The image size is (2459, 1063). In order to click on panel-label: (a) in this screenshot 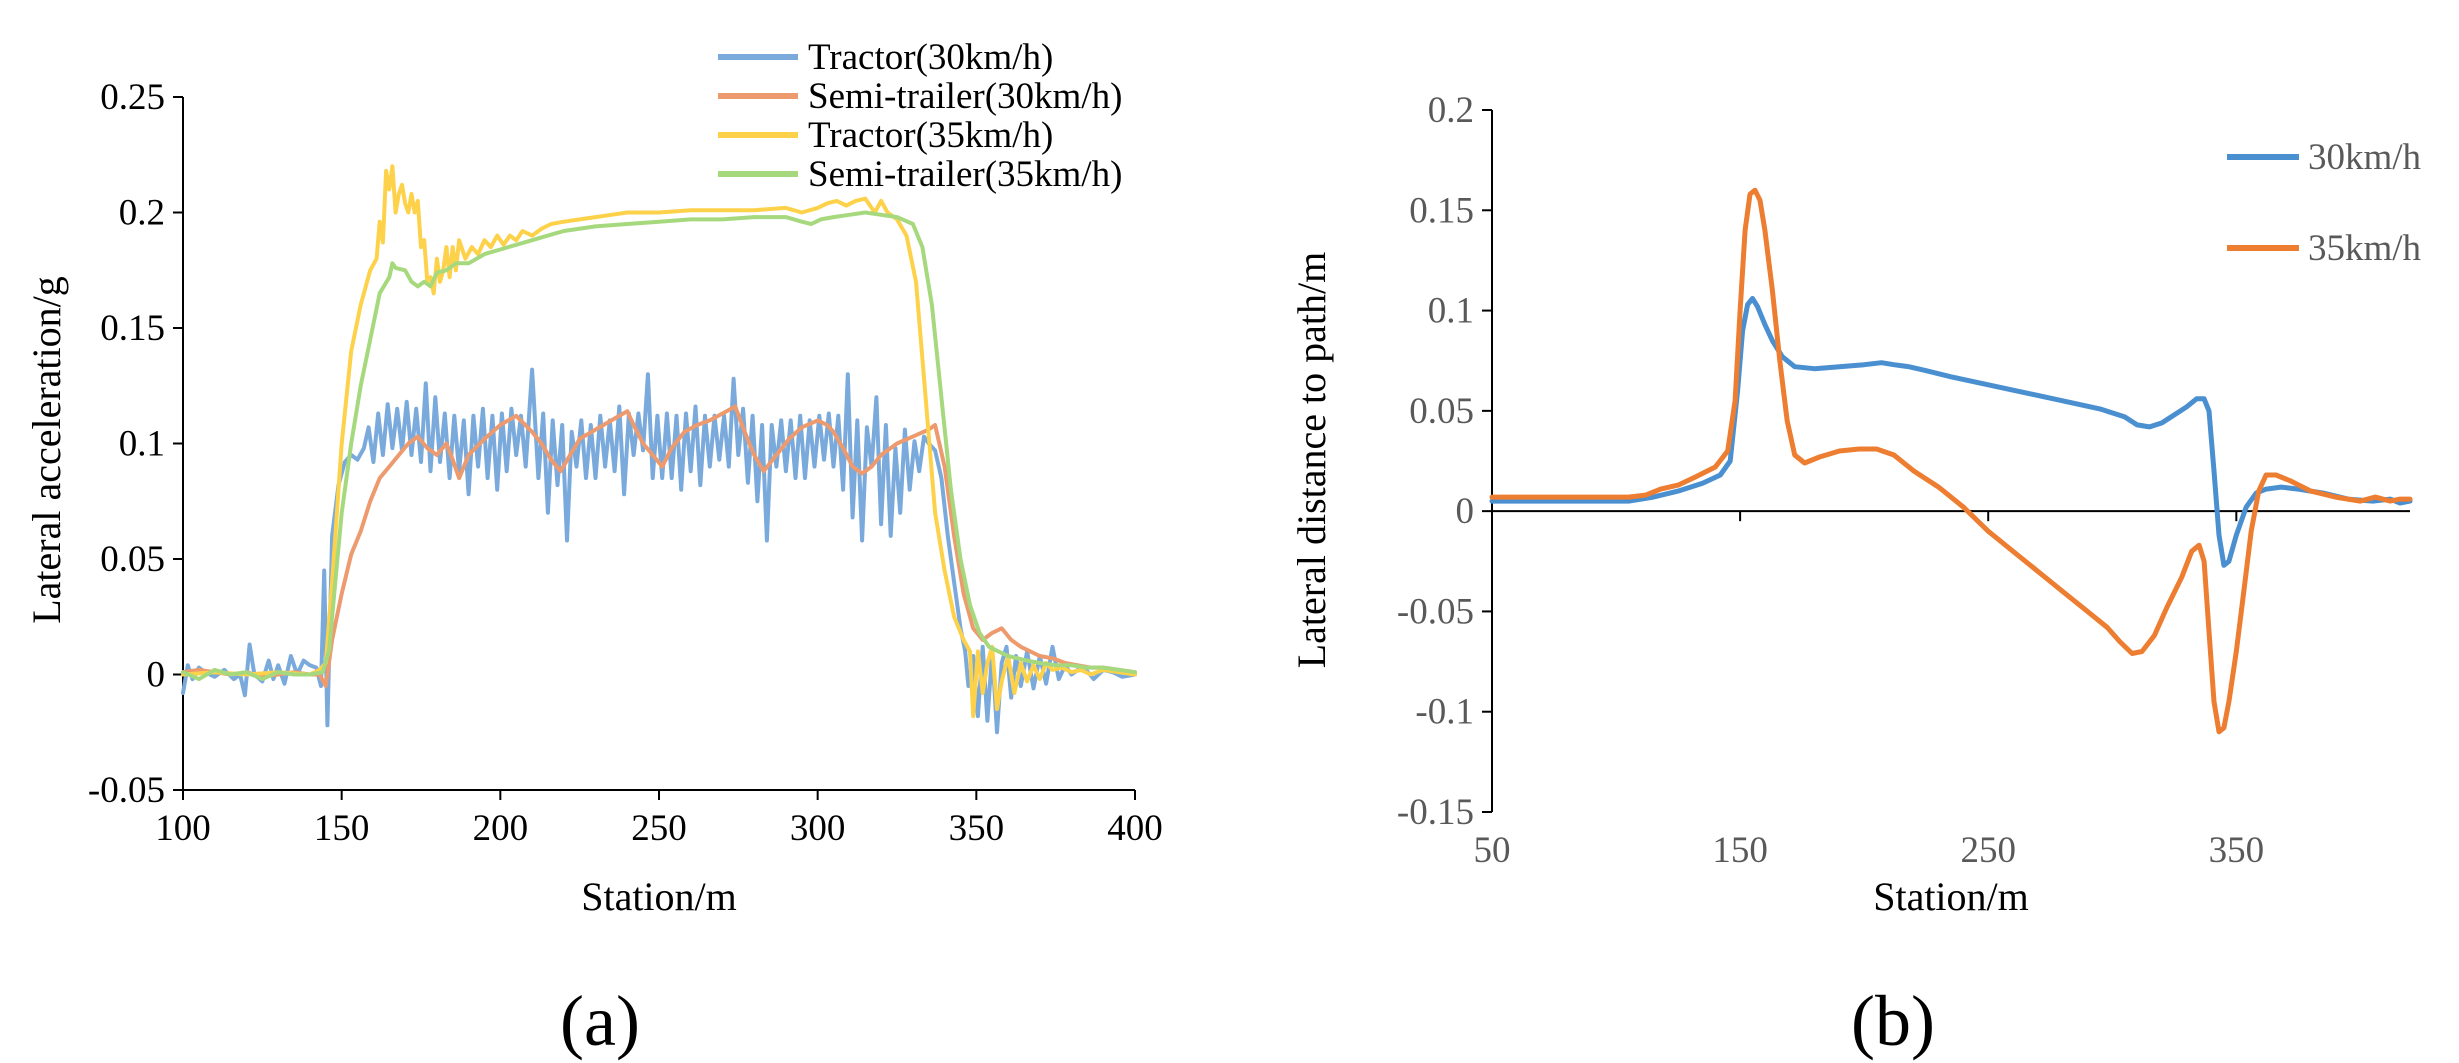, I will do `click(600, 1021)`.